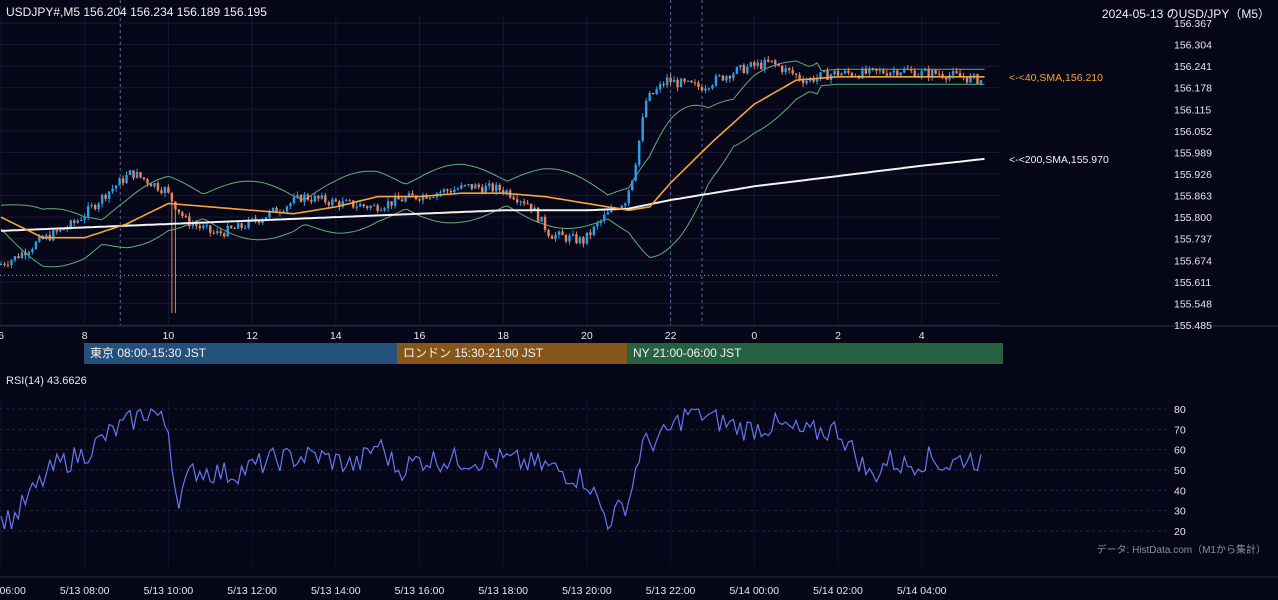 The width and height of the screenshot is (1278, 600). What do you see at coordinates (1059, 119) in the screenshot?
I see `sma-annotations: <-<40,SMA,156.210 <-<200,SMA,155.970` at bounding box center [1059, 119].